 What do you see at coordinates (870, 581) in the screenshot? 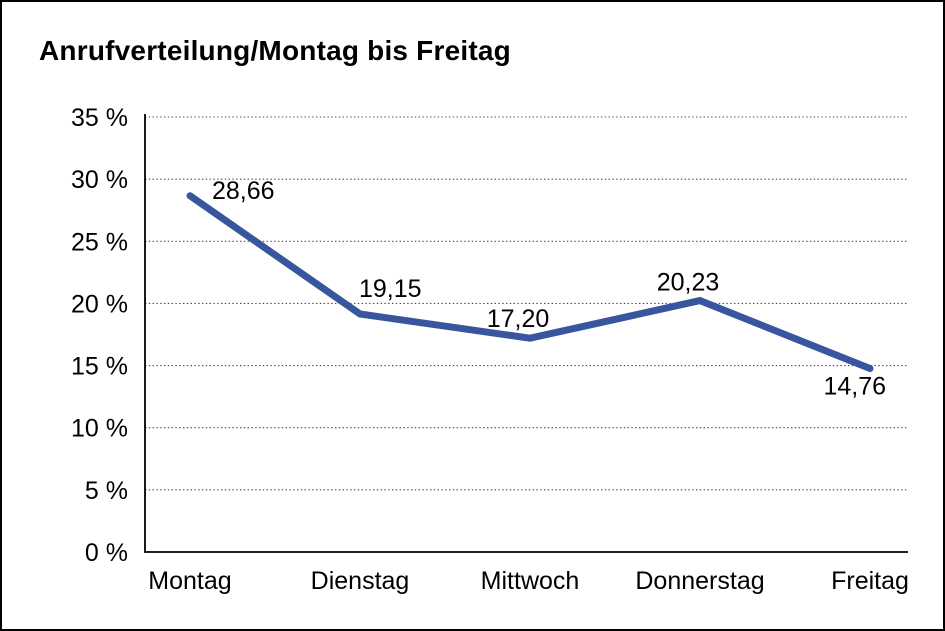
I see `x-tick-label: Freitag` at bounding box center [870, 581].